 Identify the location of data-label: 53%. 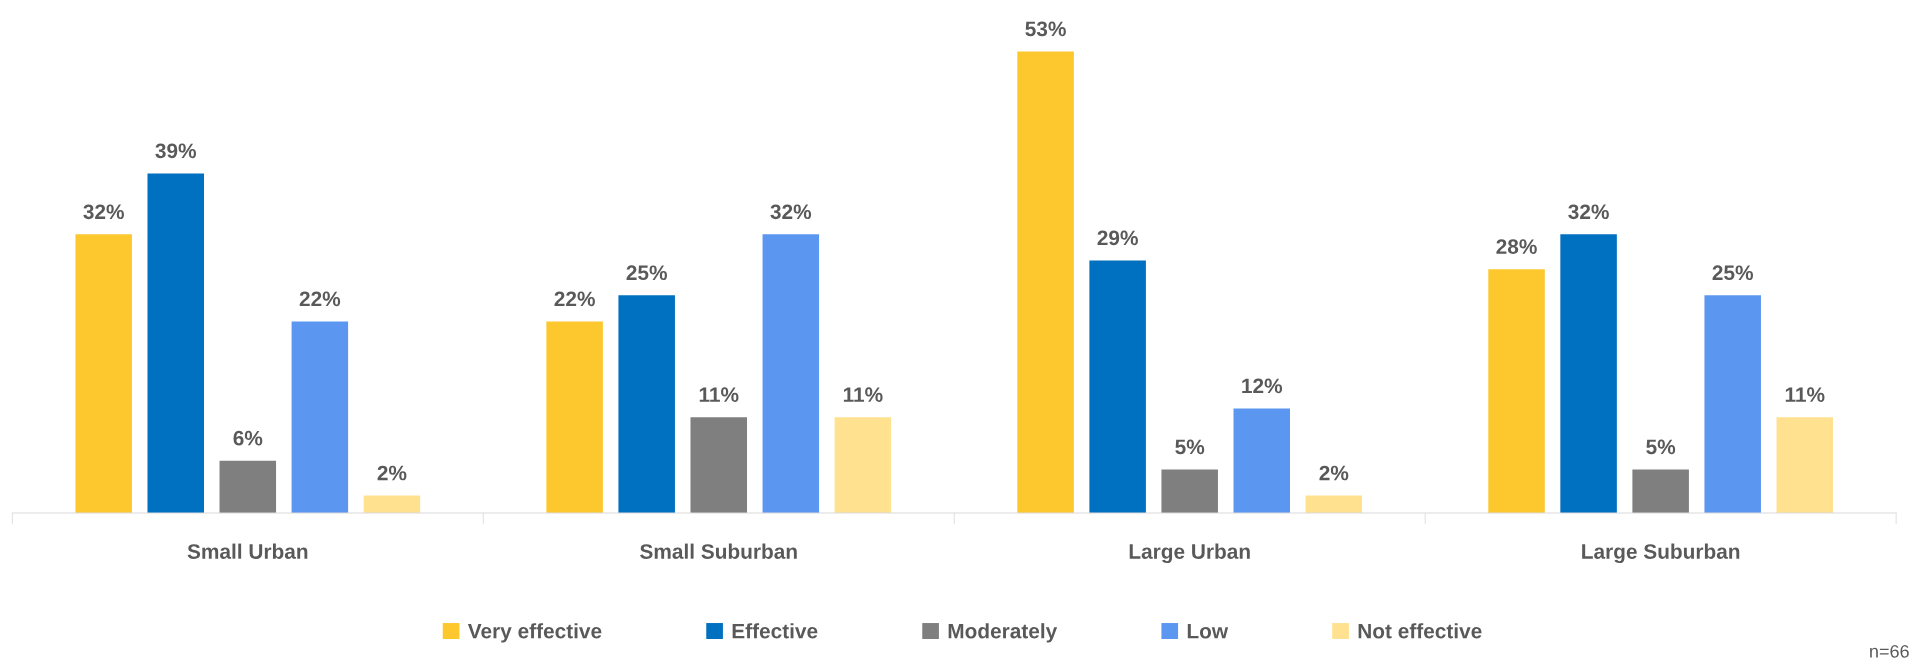
(1045, 29).